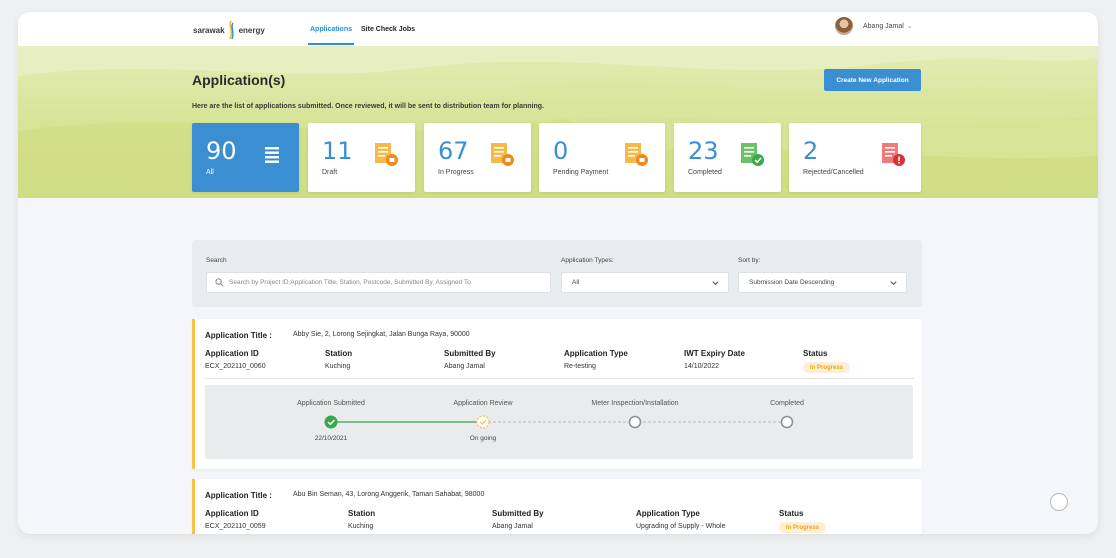 This screenshot has width=1116, height=558. Describe the element at coordinates (210, 172) in the screenshot. I see `stat-label: All` at that location.